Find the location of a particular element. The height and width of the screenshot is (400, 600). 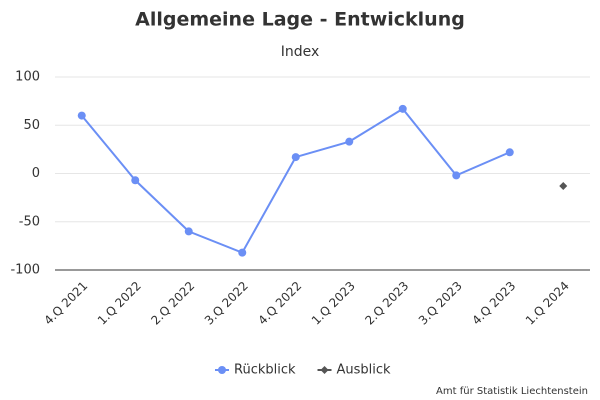

x-tick-label: 2.Q 2023 is located at coordinates (386, 303).